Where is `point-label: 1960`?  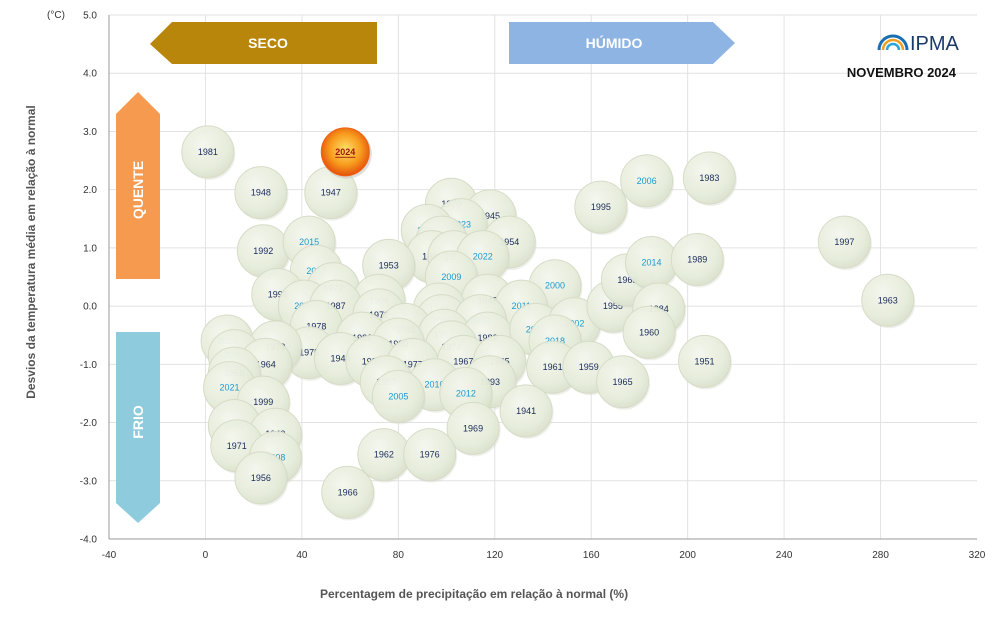
point-label: 1960 is located at coordinates (649, 332).